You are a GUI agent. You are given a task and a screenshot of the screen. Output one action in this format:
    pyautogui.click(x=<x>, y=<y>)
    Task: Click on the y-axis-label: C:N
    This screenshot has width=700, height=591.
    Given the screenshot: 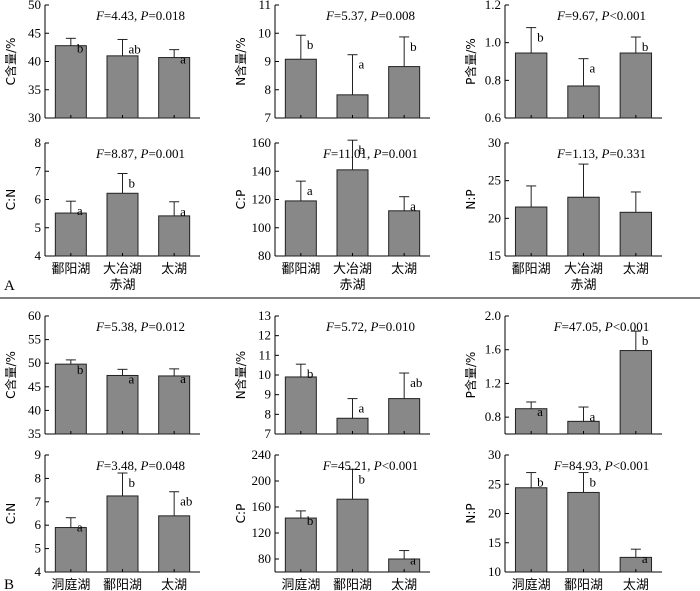 What is the action you would take?
    pyautogui.click(x=11, y=199)
    